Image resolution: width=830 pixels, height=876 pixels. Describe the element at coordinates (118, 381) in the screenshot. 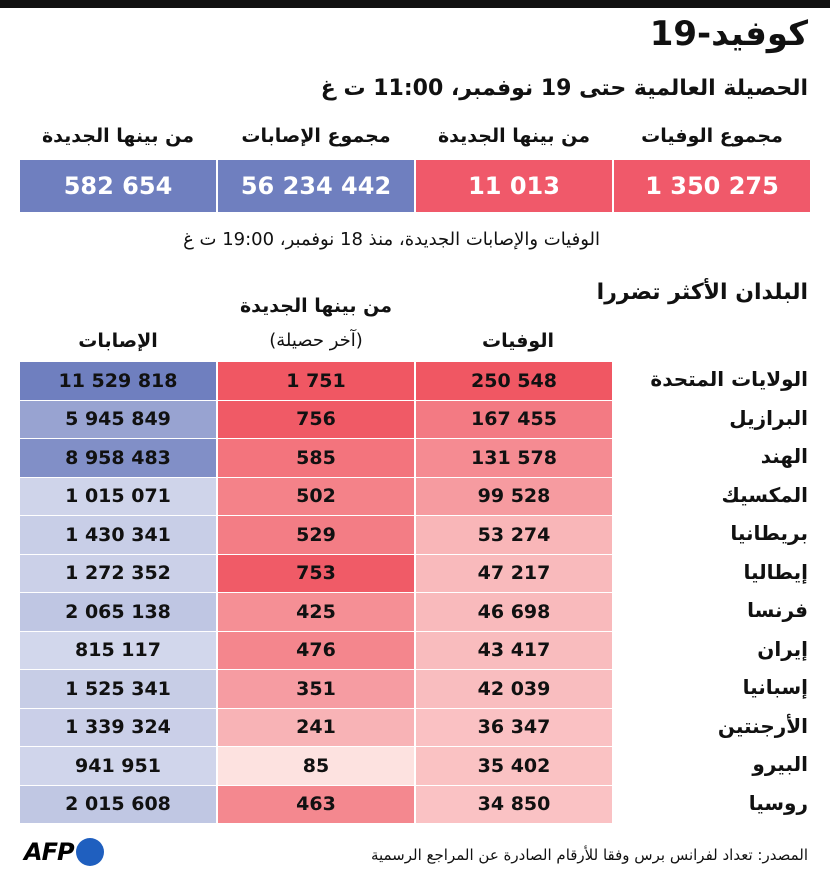

I see `cases-cell: 11 529 818` at that location.